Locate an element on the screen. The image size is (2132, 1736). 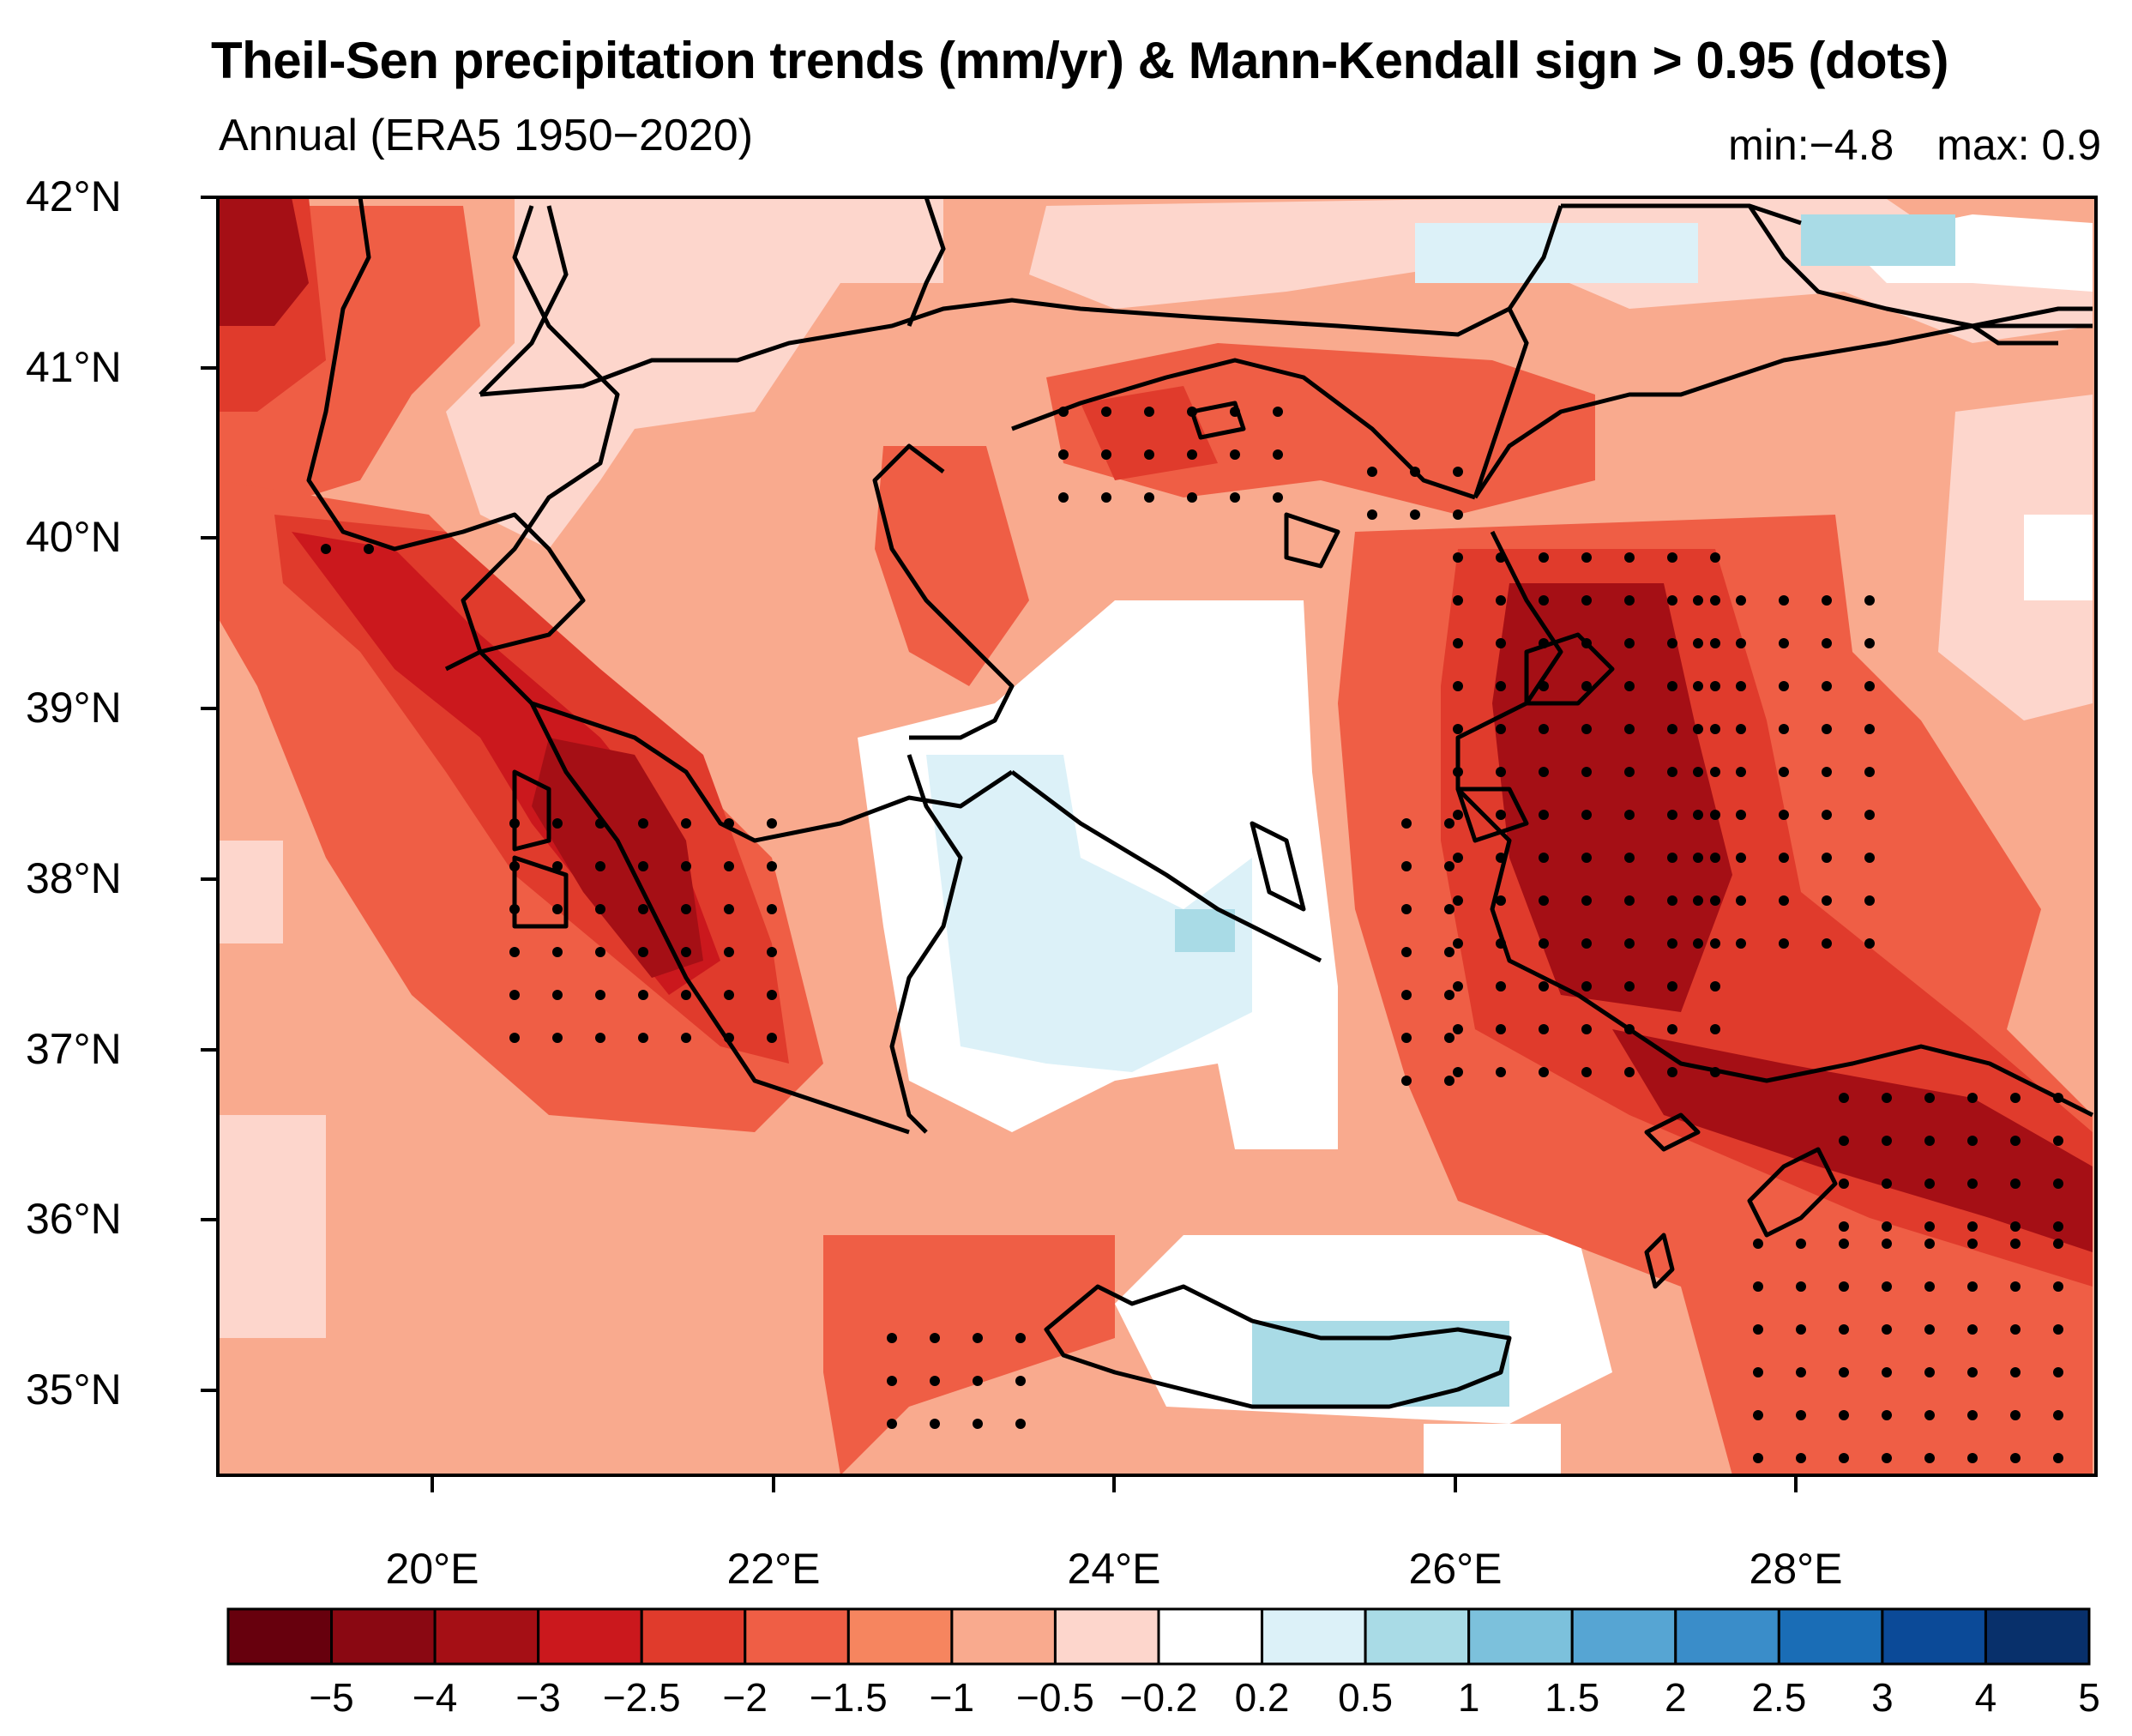
trend-area-ionian-west is located at coordinates (250, 892).